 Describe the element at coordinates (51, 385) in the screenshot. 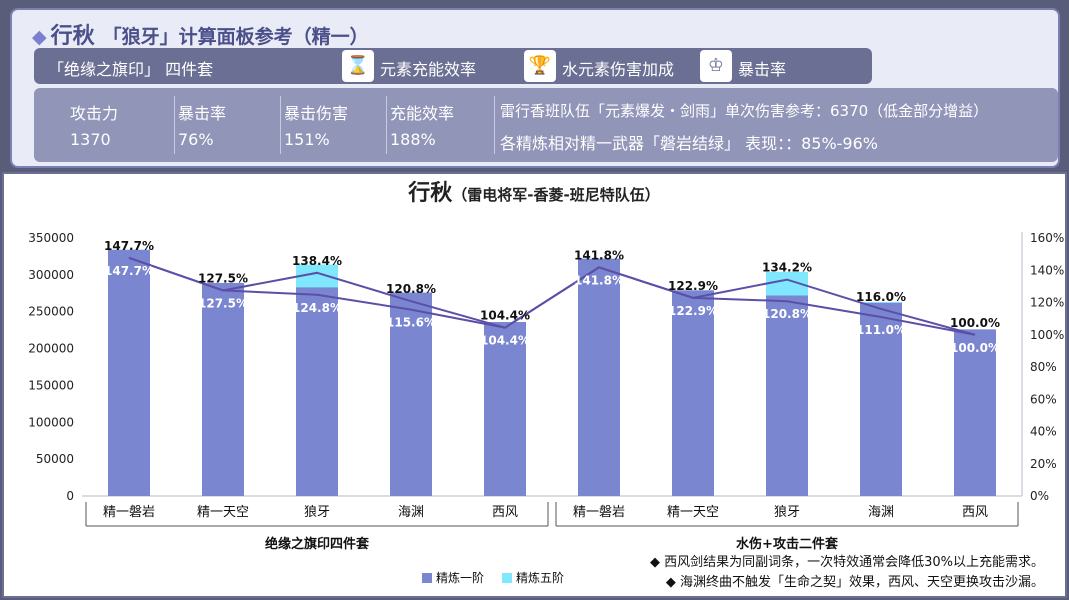

I see `y-tick-label: 150000` at that location.